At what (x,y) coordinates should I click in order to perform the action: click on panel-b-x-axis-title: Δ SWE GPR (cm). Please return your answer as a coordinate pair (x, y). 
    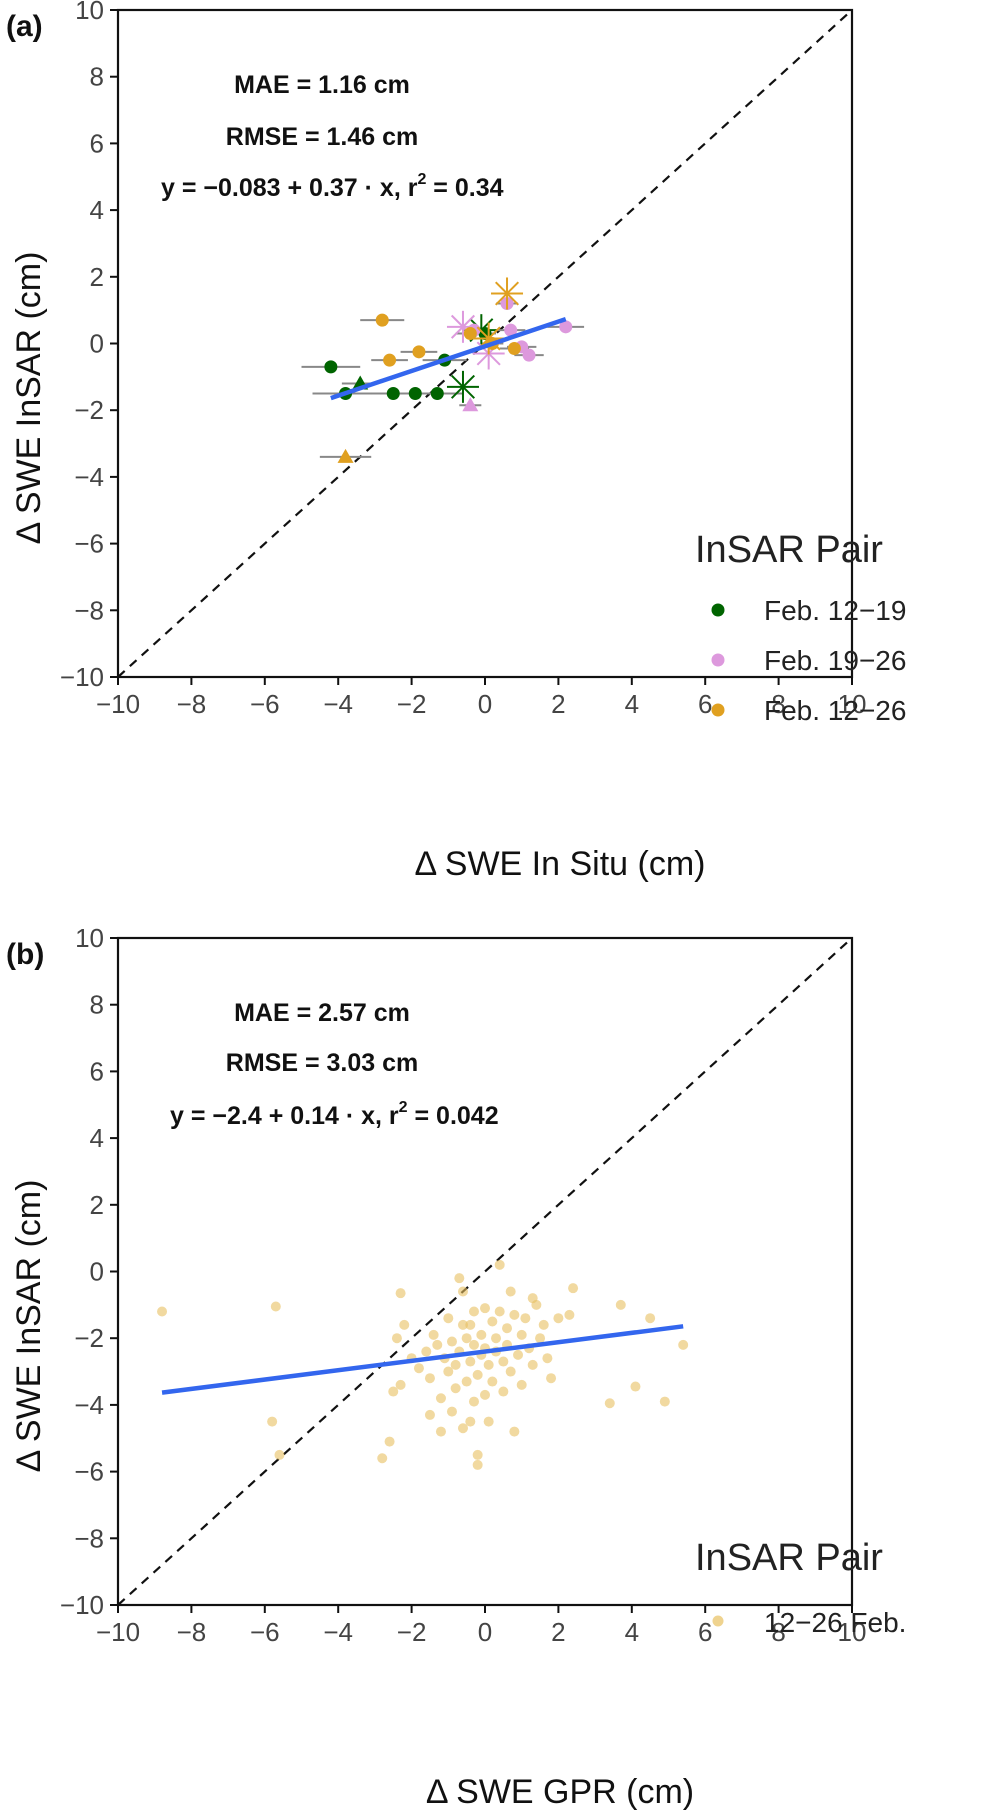
    Looking at the image, I should click on (560, 1792).